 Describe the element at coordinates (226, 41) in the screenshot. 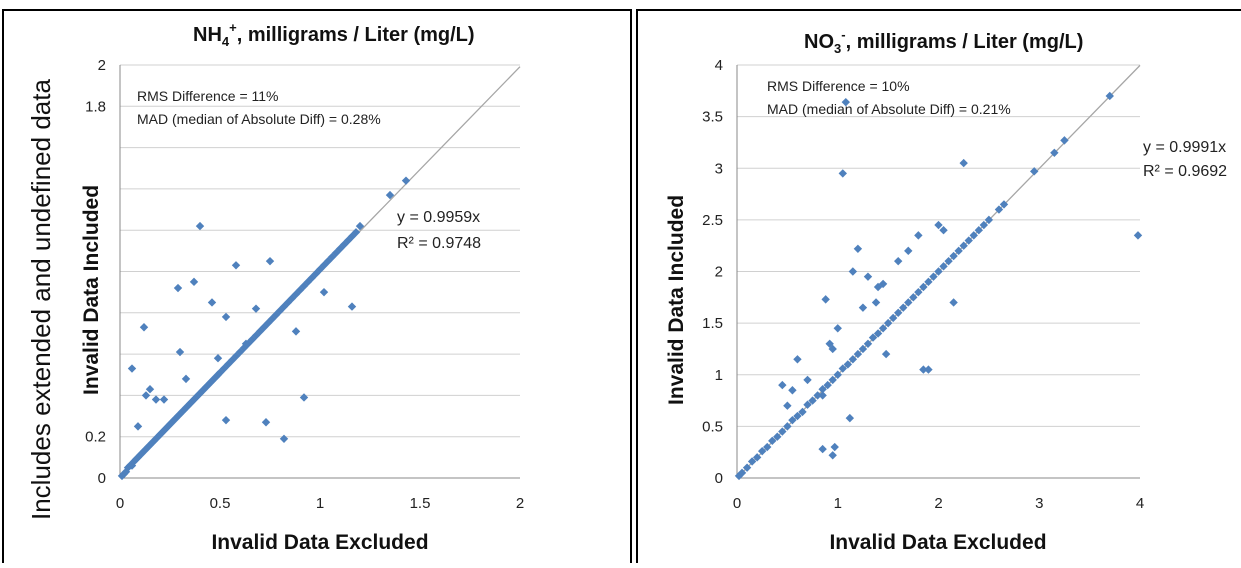

I see `nh4-title-sub: 4` at that location.